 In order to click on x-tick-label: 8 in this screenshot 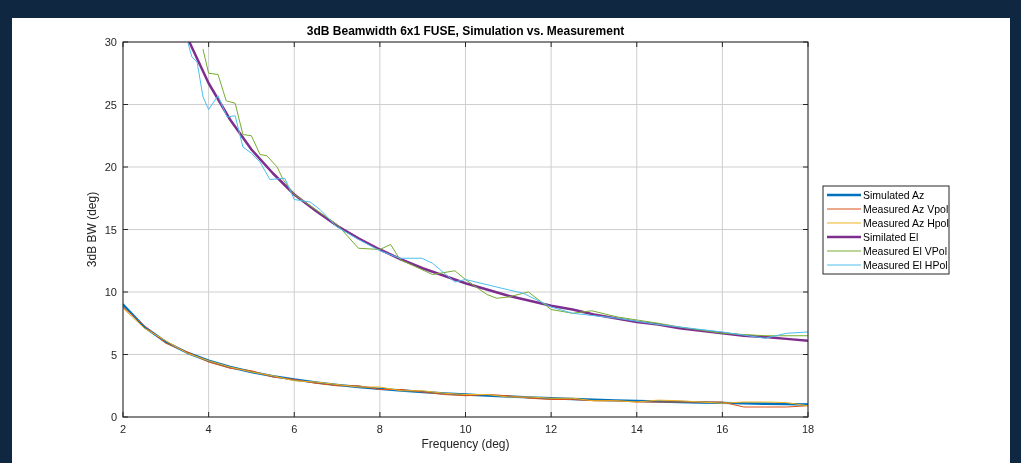, I will do `click(379, 429)`.